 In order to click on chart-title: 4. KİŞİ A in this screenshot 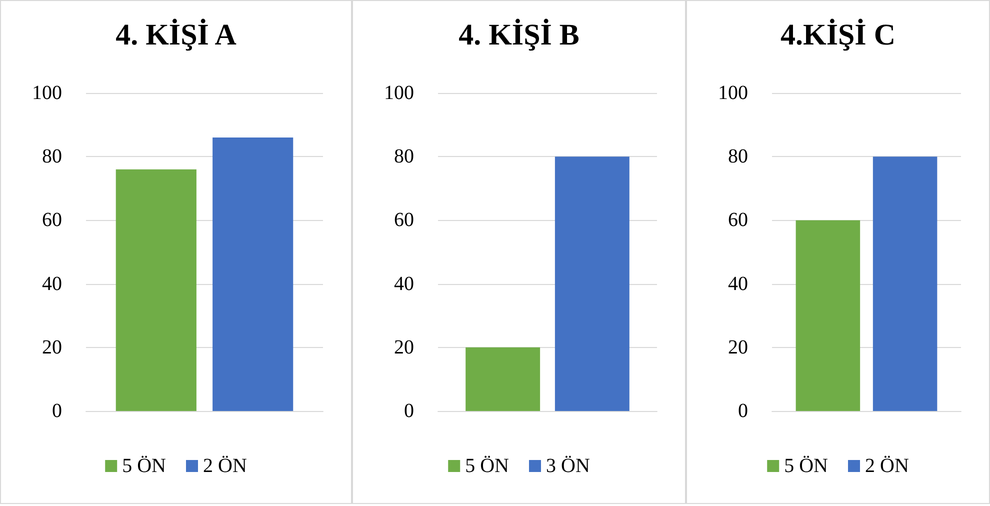, I will do `click(176, 35)`.